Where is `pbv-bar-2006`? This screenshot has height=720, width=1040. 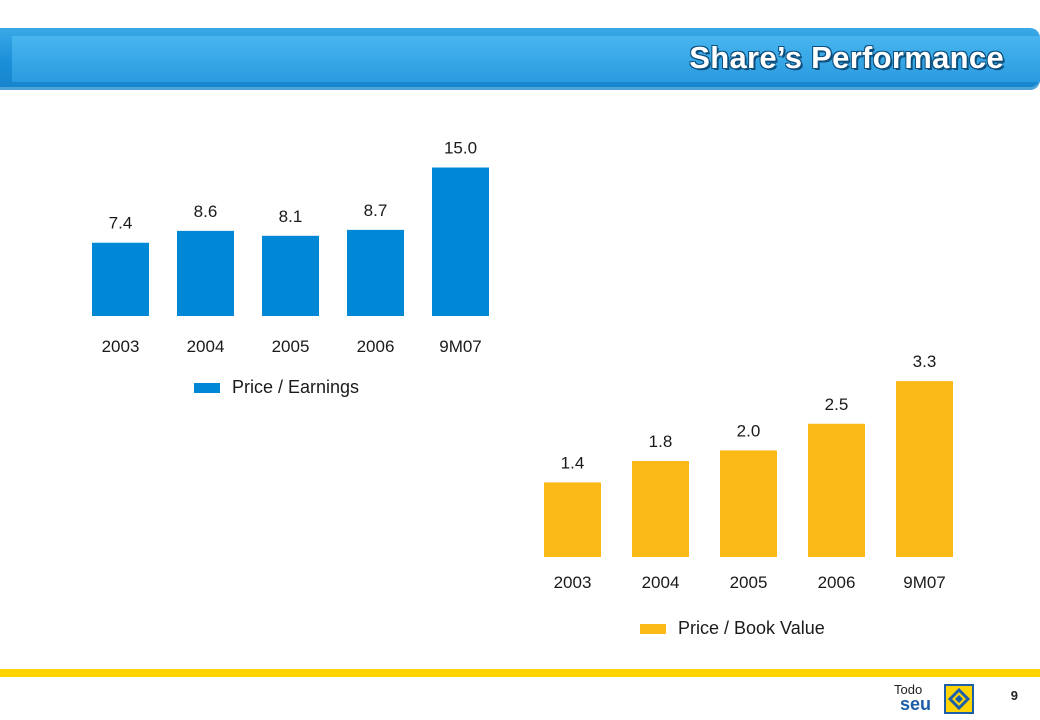
pbv-bar-2006 is located at coordinates (836, 490).